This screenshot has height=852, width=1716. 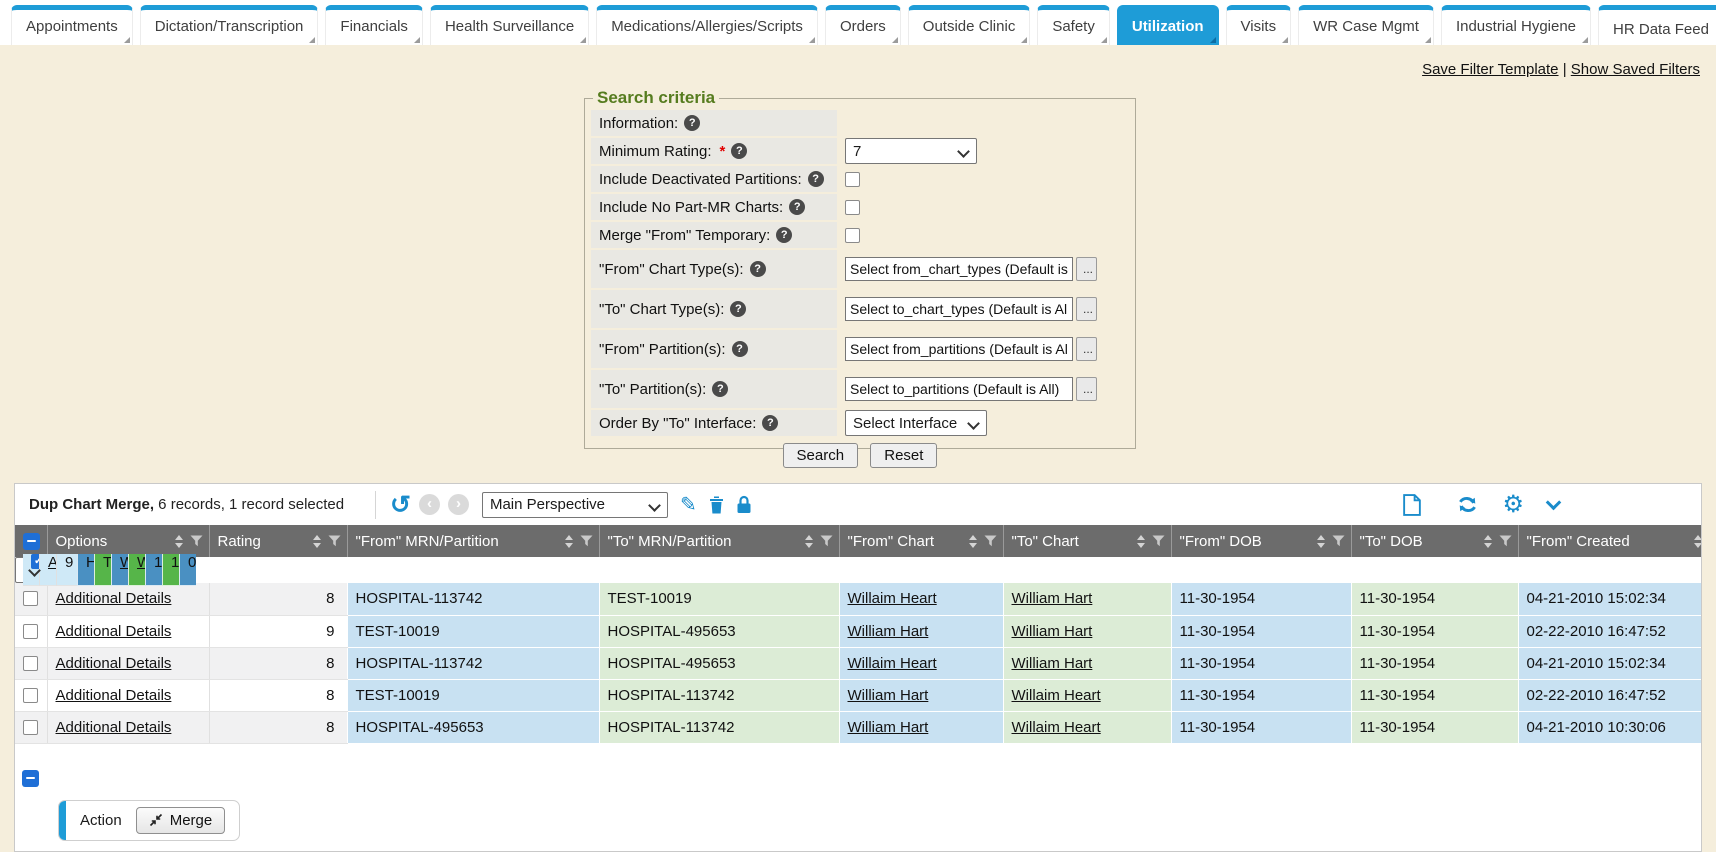 What do you see at coordinates (852, 207) in the screenshot?
I see `include-no-part-mr-charts-checkbox` at bounding box center [852, 207].